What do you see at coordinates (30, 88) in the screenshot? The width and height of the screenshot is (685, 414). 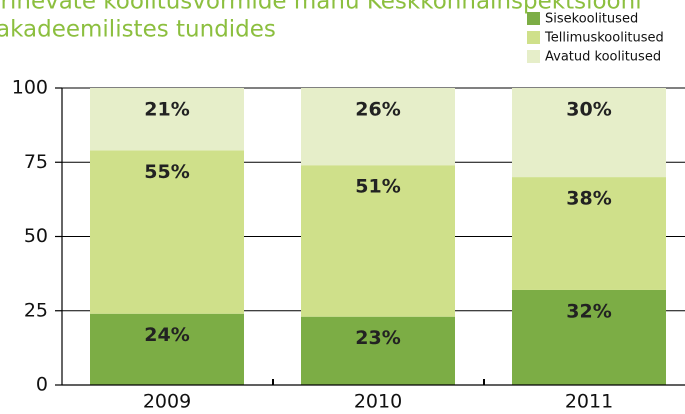 I see `y-tick-label: 100` at bounding box center [30, 88].